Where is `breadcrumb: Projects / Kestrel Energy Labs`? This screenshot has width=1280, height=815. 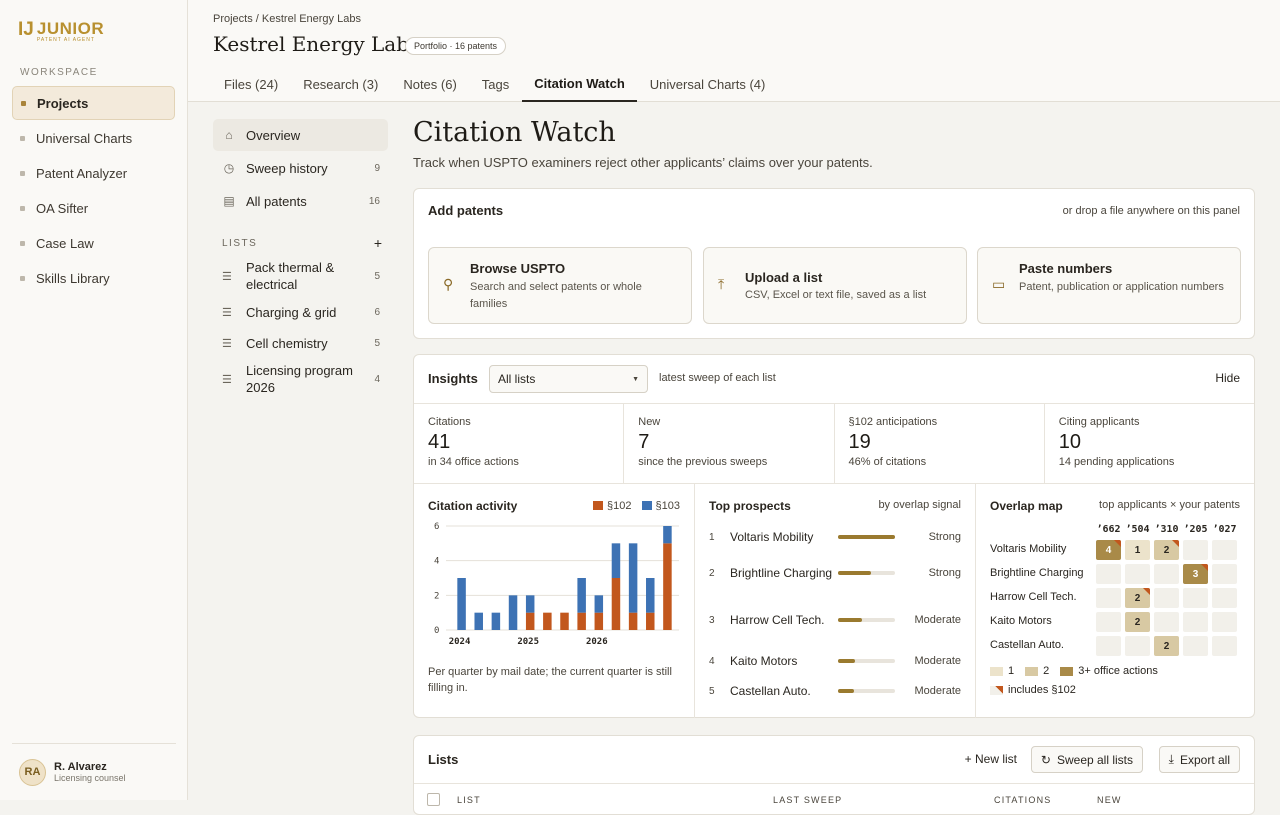 breadcrumb: Projects / Kestrel Energy Labs is located at coordinates (287, 19).